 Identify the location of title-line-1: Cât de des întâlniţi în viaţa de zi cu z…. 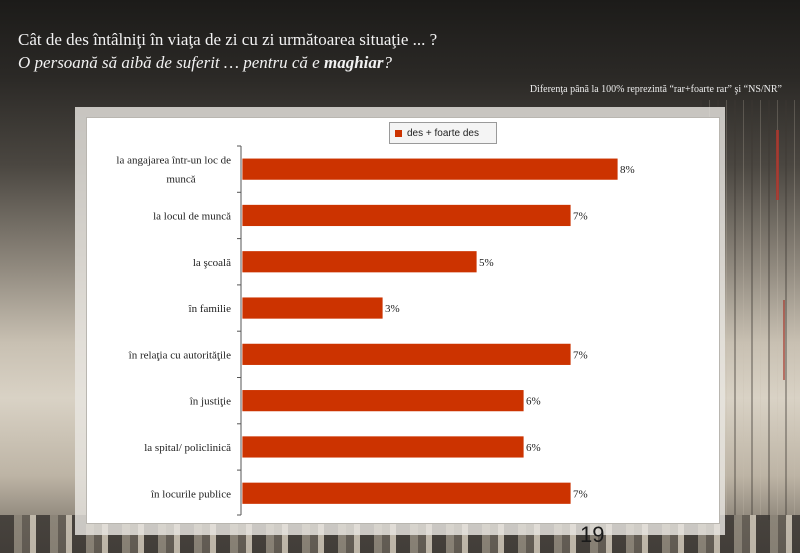
(228, 39).